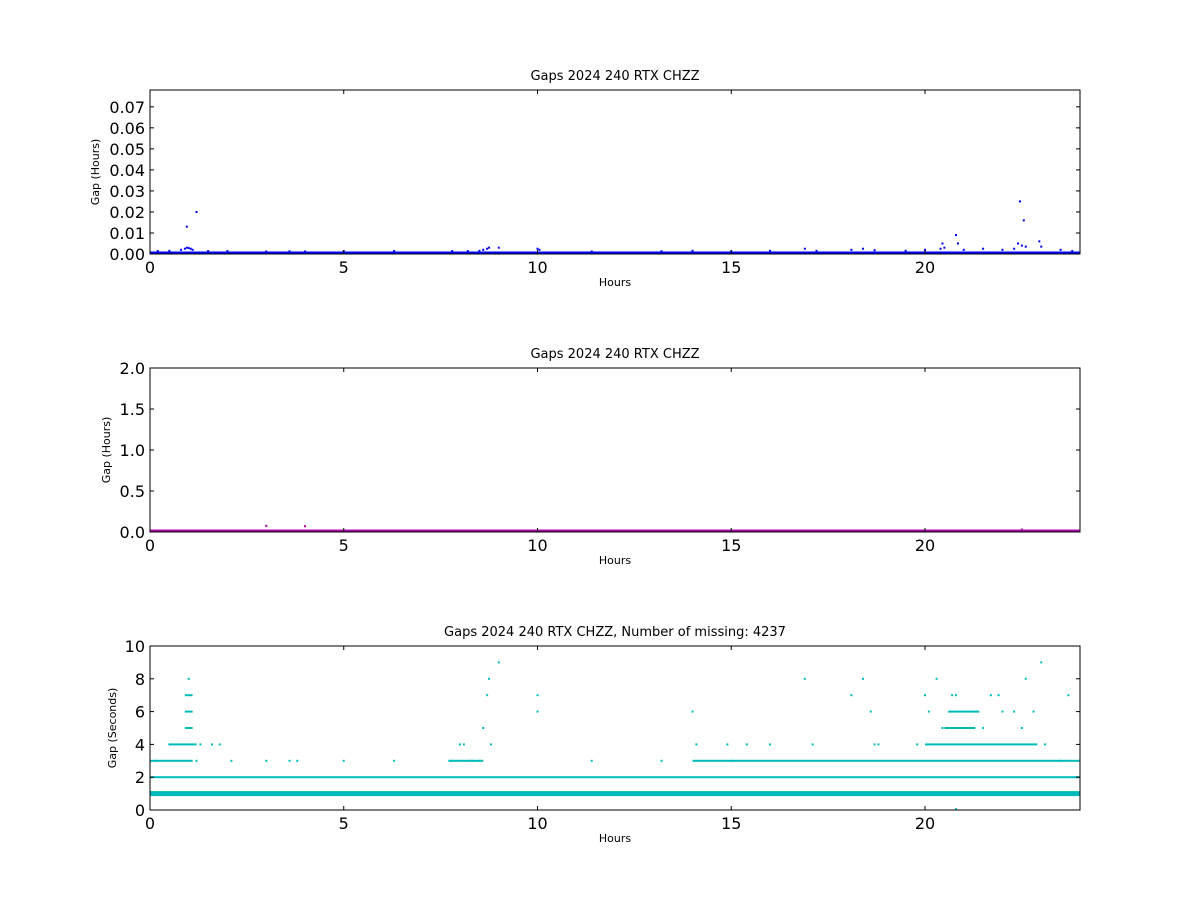 The width and height of the screenshot is (1200, 900). I want to click on panel-2-x-axis-label: Hours, so click(615, 560).